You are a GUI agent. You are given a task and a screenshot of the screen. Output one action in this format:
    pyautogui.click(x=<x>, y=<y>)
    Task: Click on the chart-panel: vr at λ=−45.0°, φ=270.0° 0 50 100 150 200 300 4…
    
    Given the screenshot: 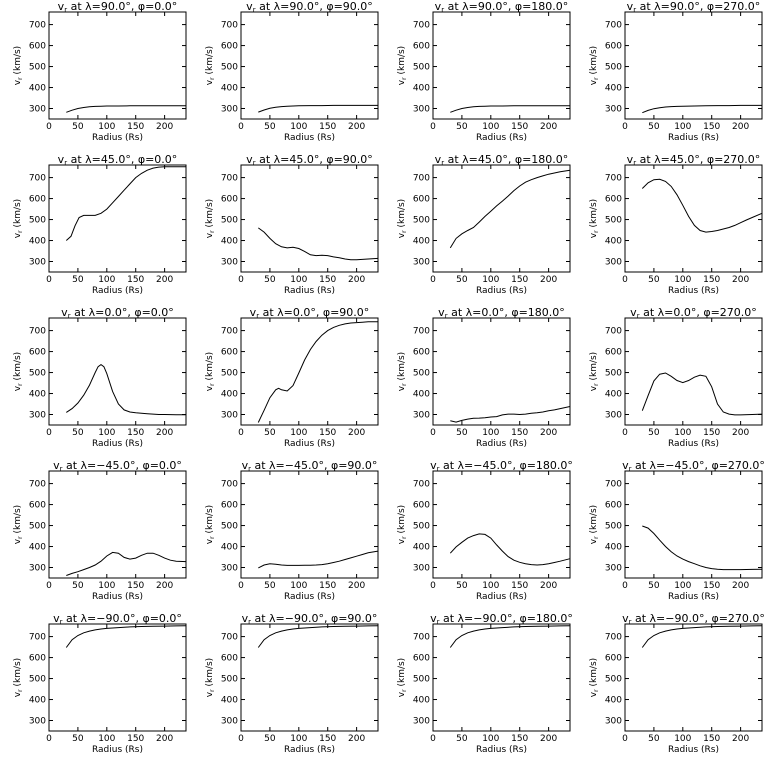 What is the action you would take?
    pyautogui.click(x=677, y=530)
    